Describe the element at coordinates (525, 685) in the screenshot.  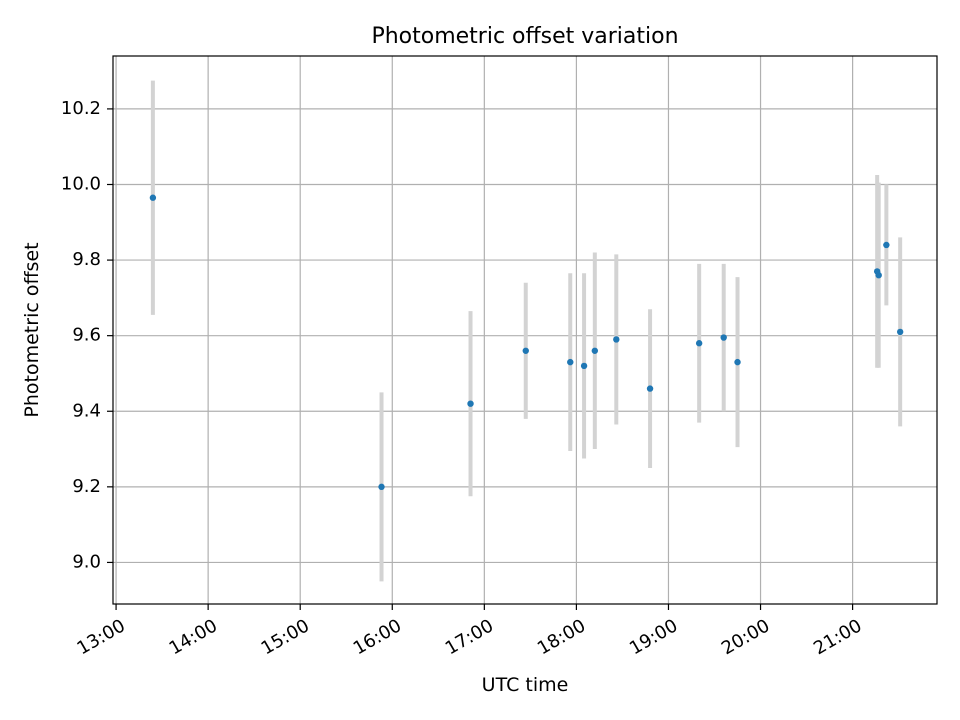
I see `x-axis-label: UTC time` at that location.